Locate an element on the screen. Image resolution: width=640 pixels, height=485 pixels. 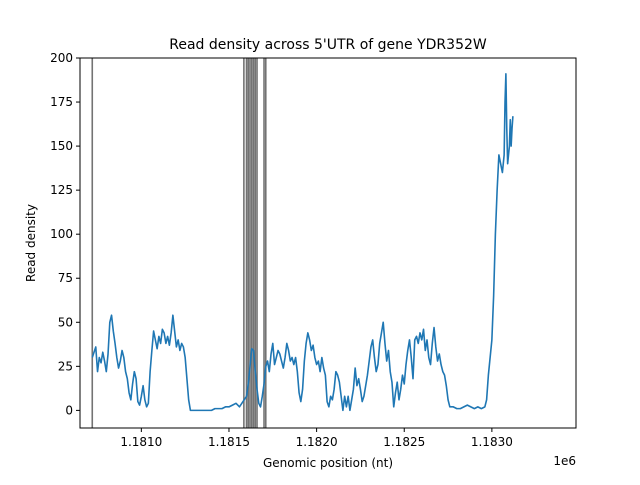
y-tick-label: 50 is located at coordinates (65, 322).